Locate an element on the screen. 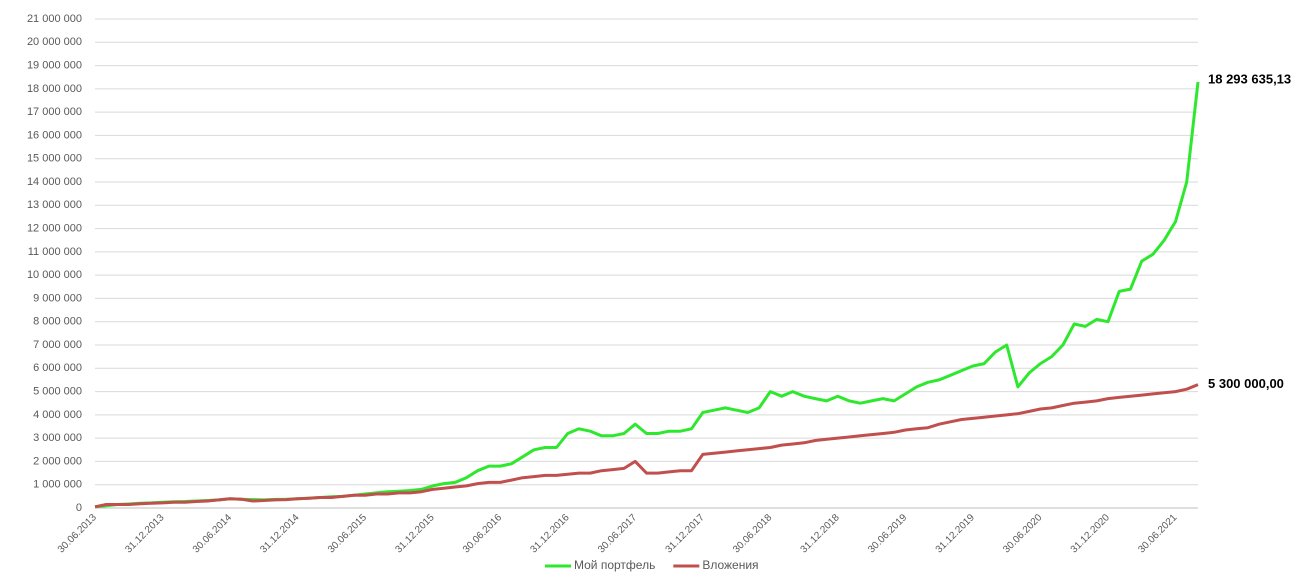 The image size is (1305, 587). x-tick-label: 31.12.2020 is located at coordinates (1090, 533).